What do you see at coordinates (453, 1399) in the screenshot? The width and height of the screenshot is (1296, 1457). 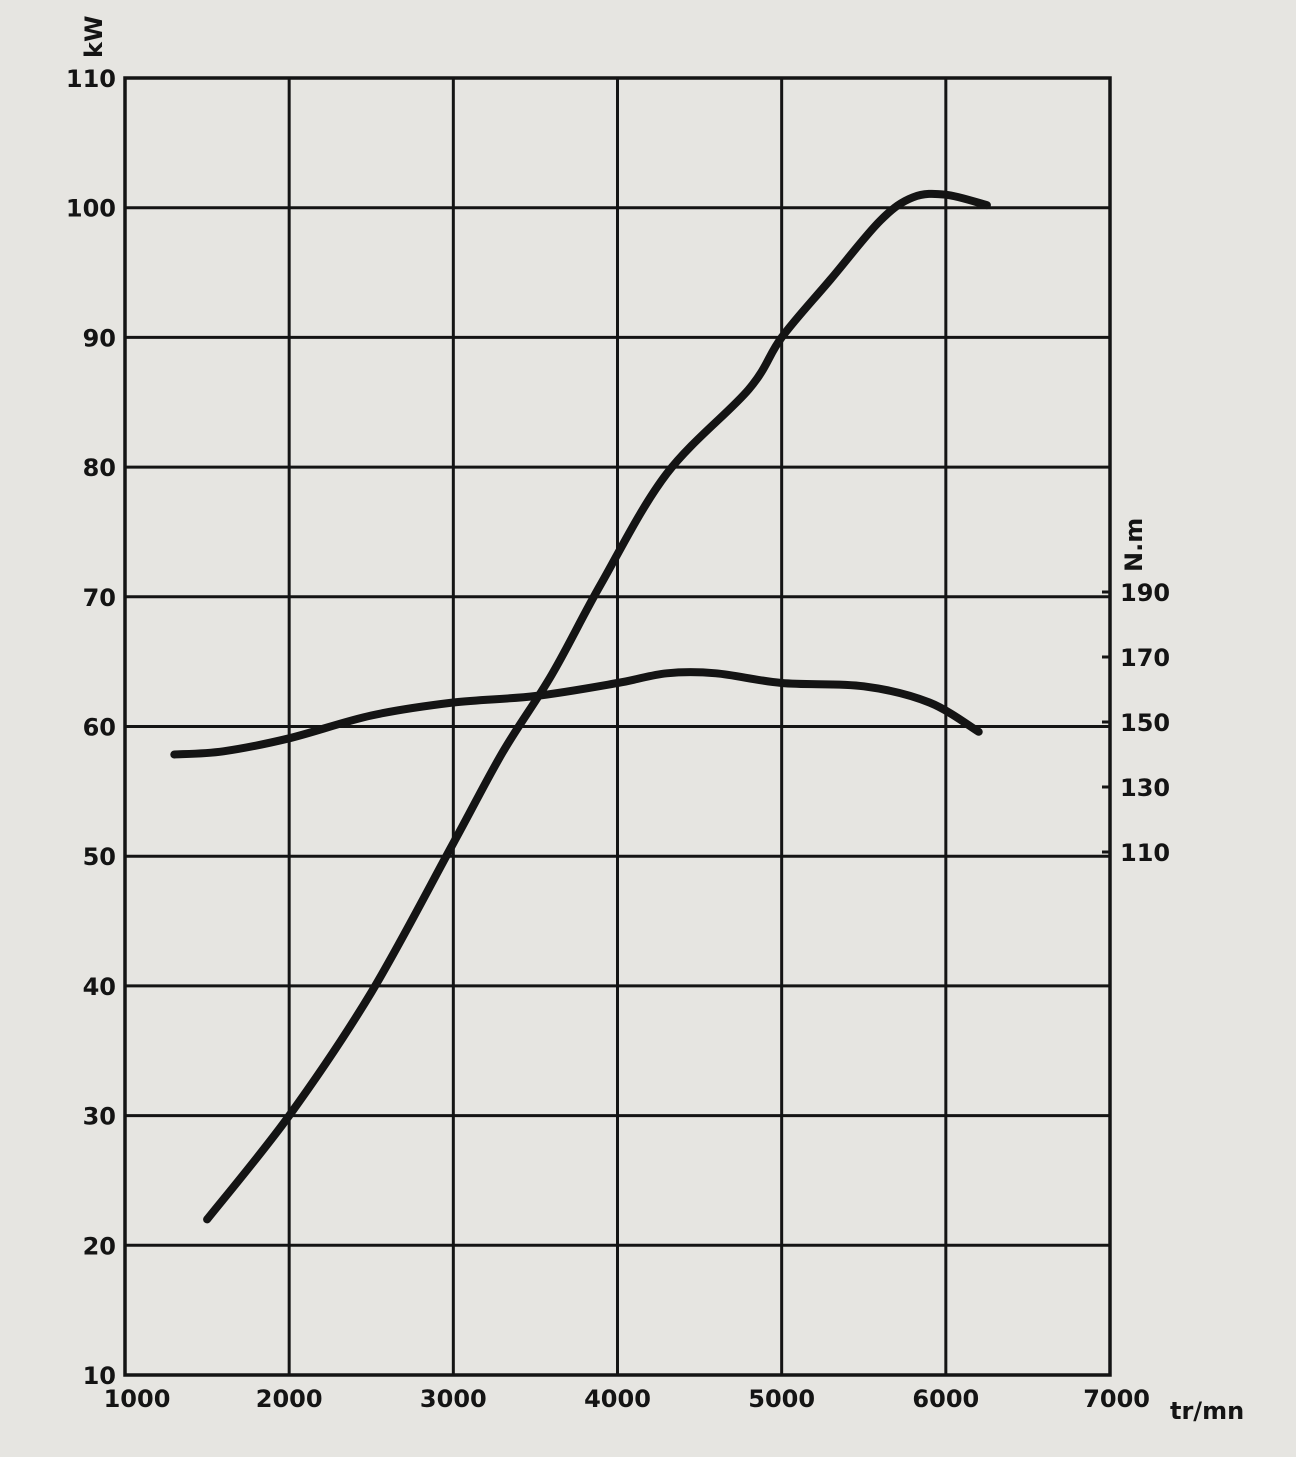 I see `x-tick-3000: 3000` at bounding box center [453, 1399].